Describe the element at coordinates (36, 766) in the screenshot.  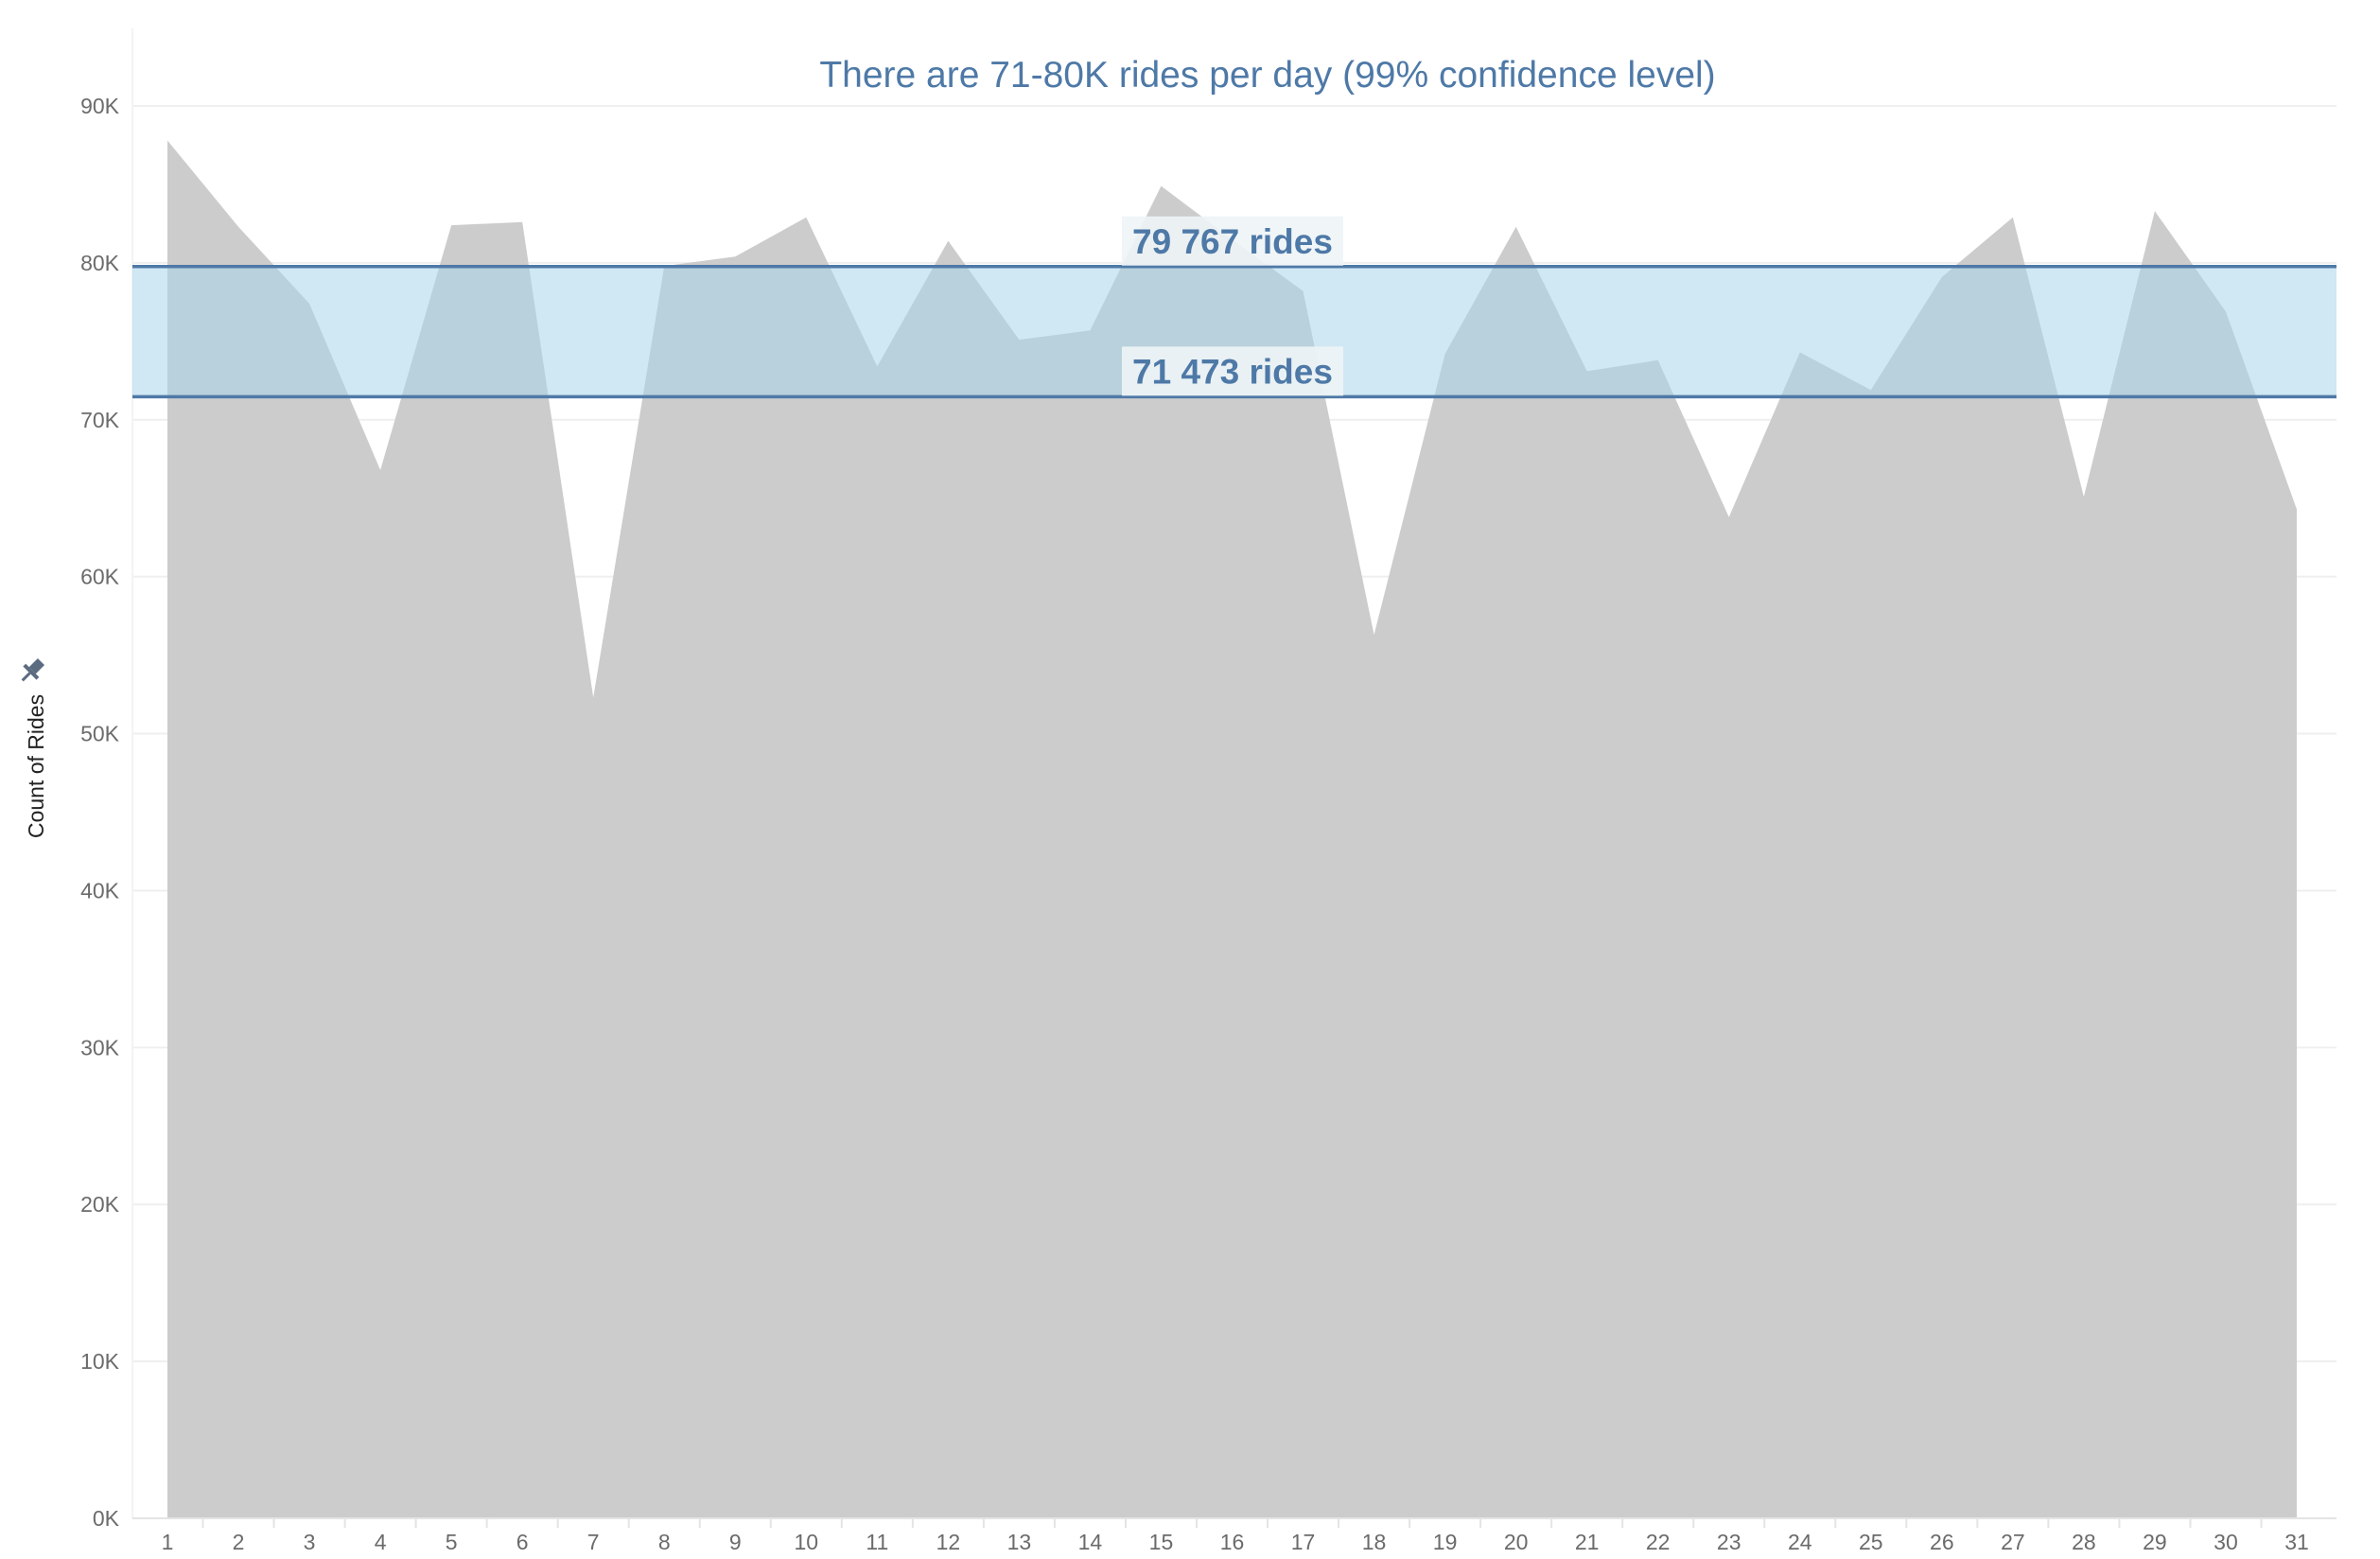
I see `y-axis-title: Count of Rides` at that location.